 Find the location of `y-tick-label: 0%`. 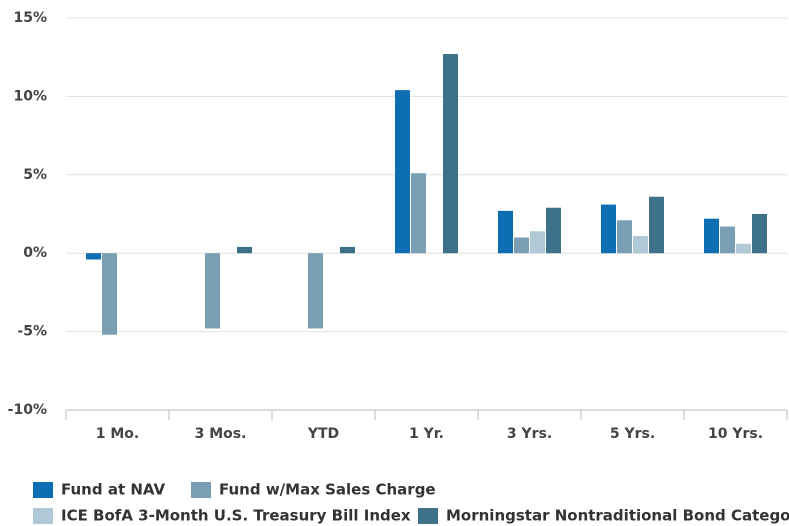

y-tick-label: 0% is located at coordinates (35, 253).